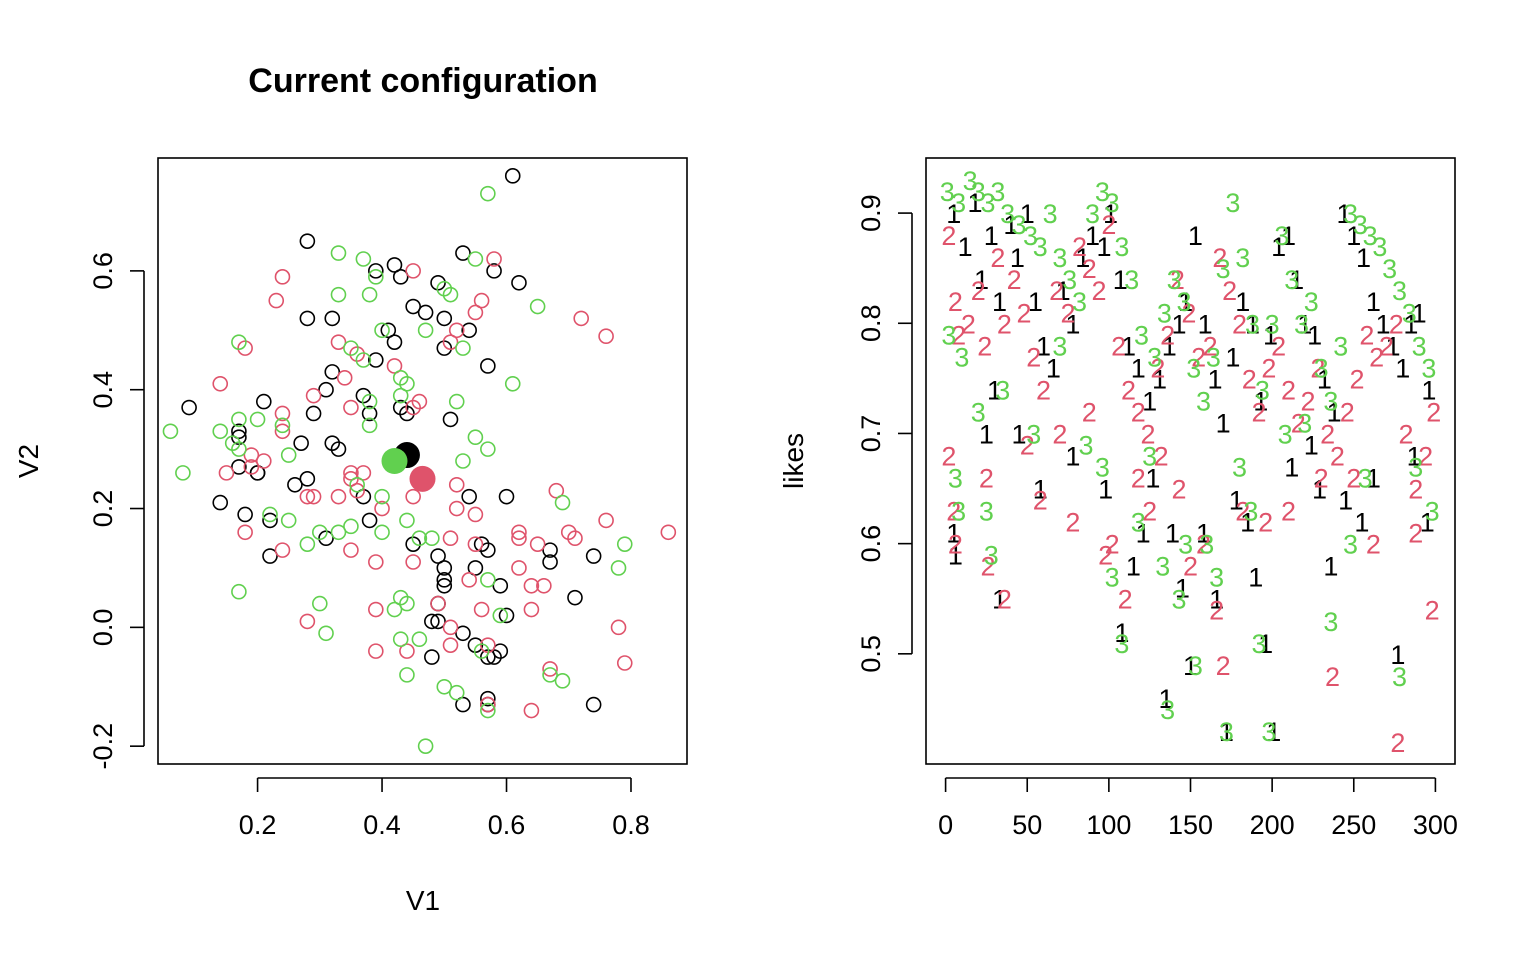 The width and height of the screenshot is (1536, 960). Describe the element at coordinates (871, 323) in the screenshot. I see `right-y-tick-label: 0.8` at that location.